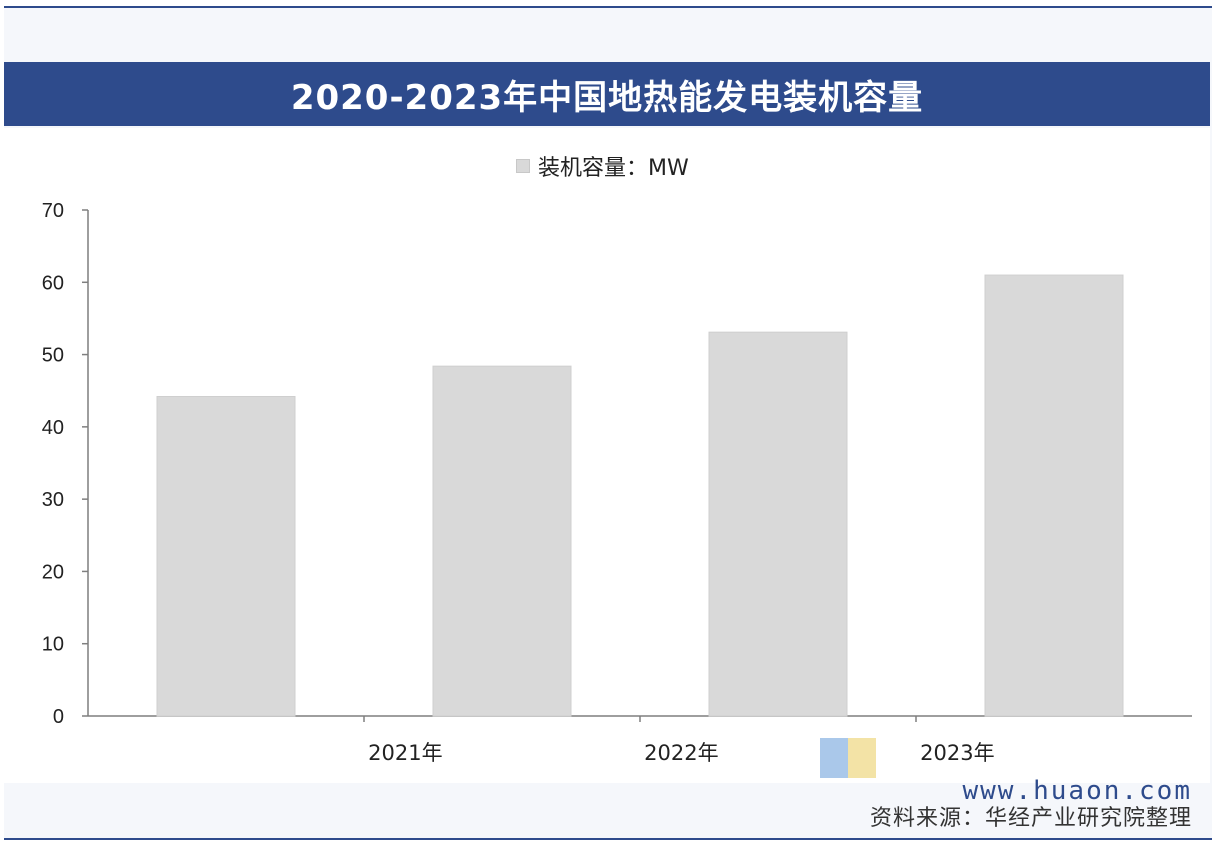 The height and width of the screenshot is (848, 1222). I want to click on x-tick-label: 2022年, so click(681, 753).